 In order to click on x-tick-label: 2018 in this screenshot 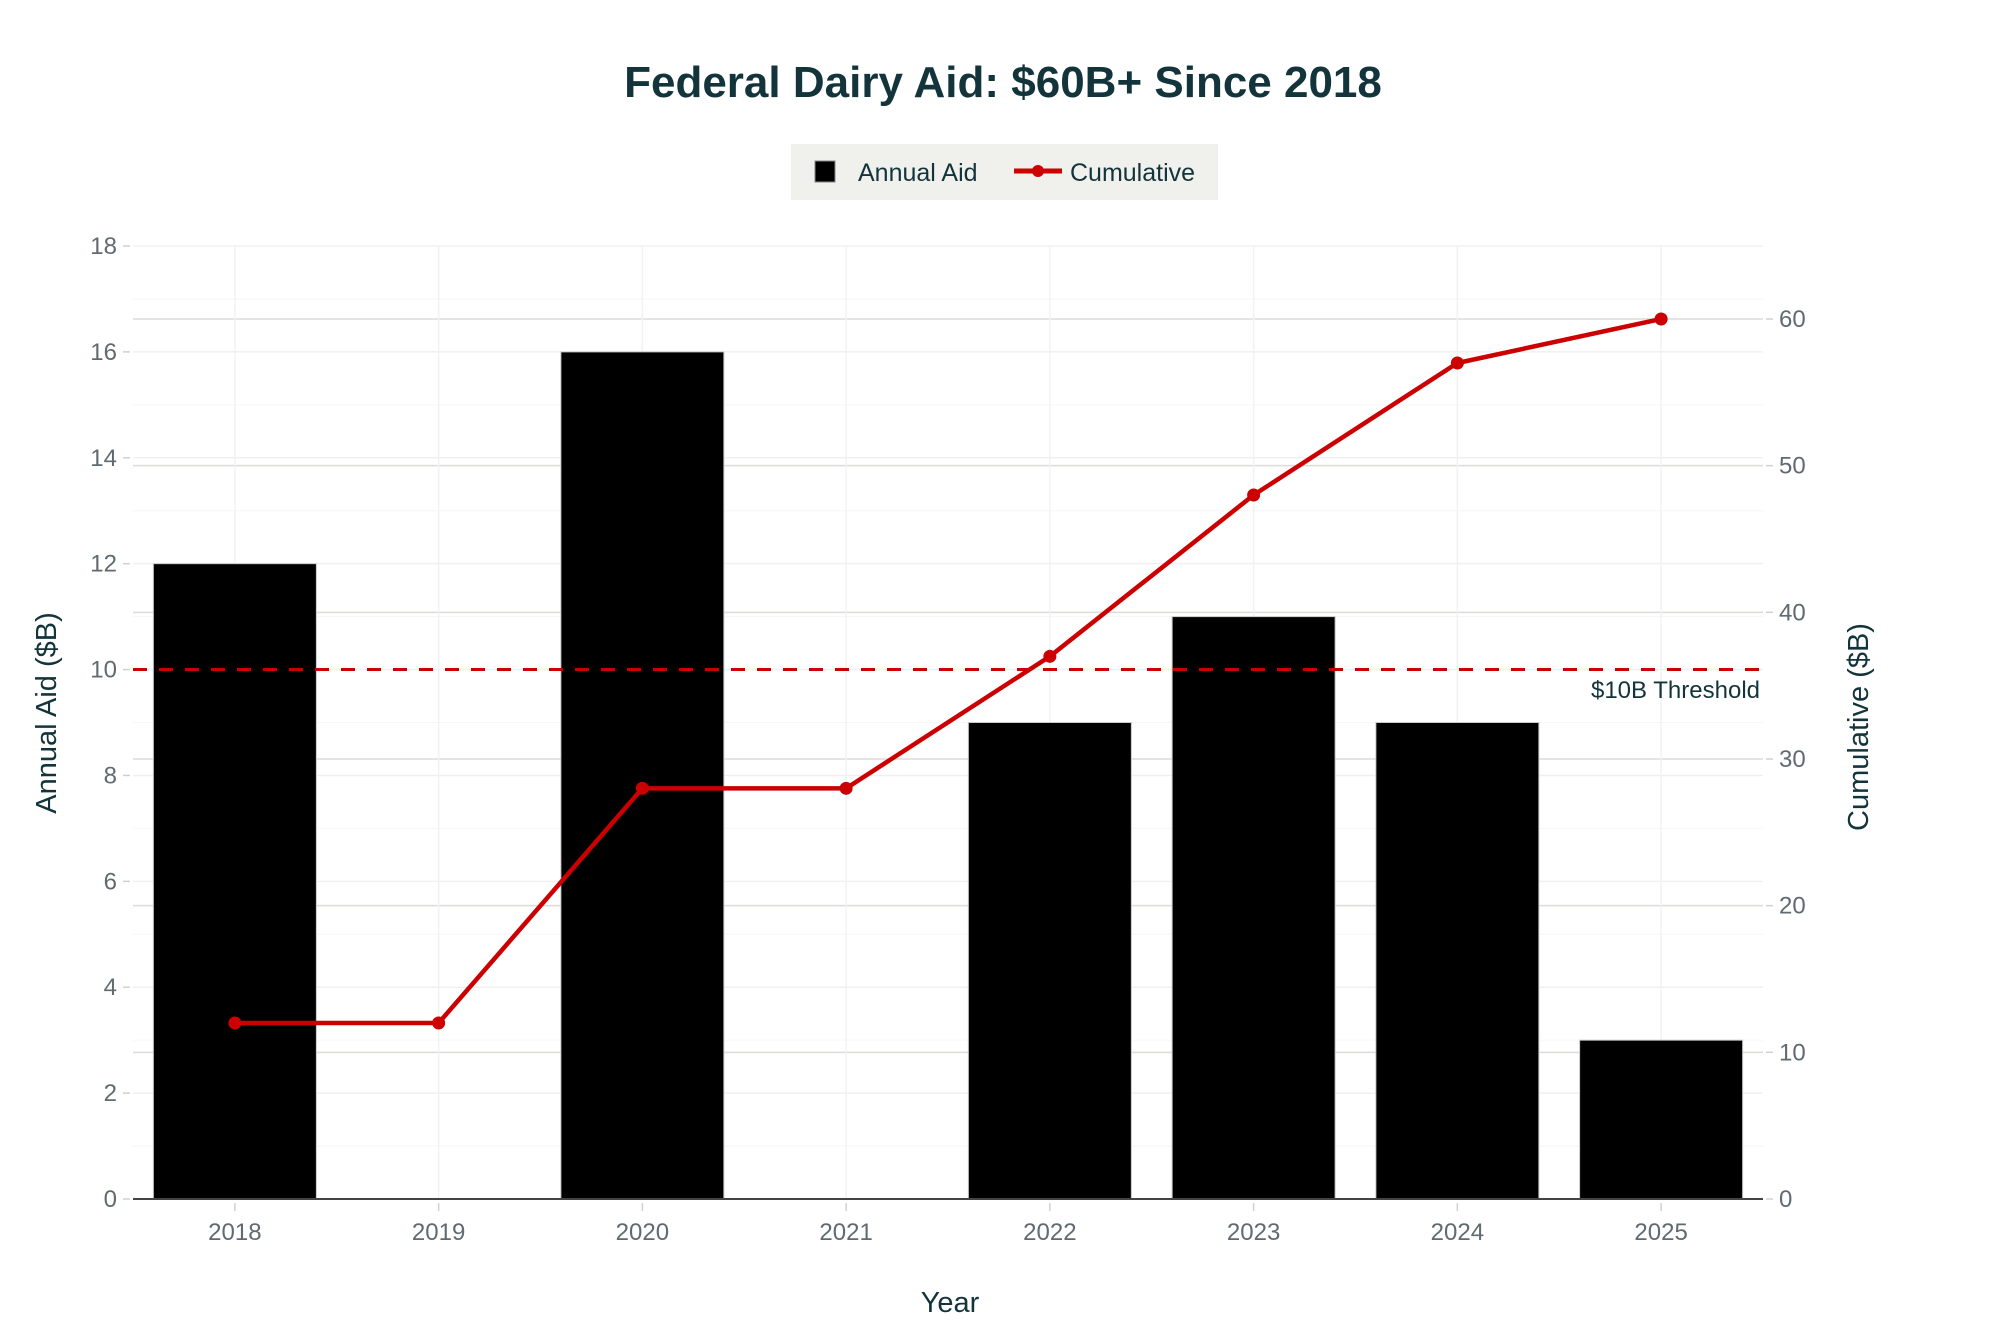, I will do `click(234, 1232)`.